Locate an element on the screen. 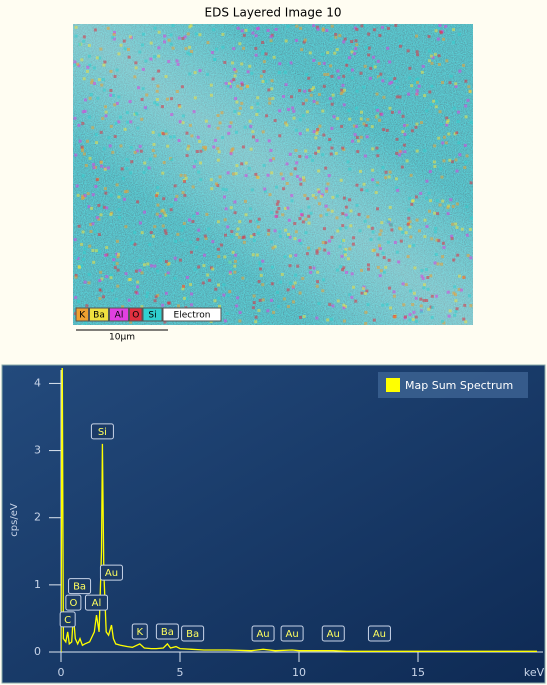  legend-label: Al is located at coordinates (119, 316).